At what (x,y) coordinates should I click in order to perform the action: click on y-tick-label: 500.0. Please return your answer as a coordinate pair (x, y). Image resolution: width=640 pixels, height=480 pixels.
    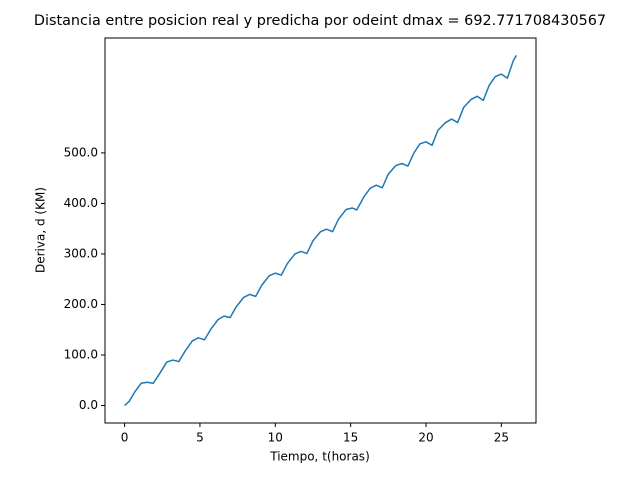
    Looking at the image, I should click on (81, 152).